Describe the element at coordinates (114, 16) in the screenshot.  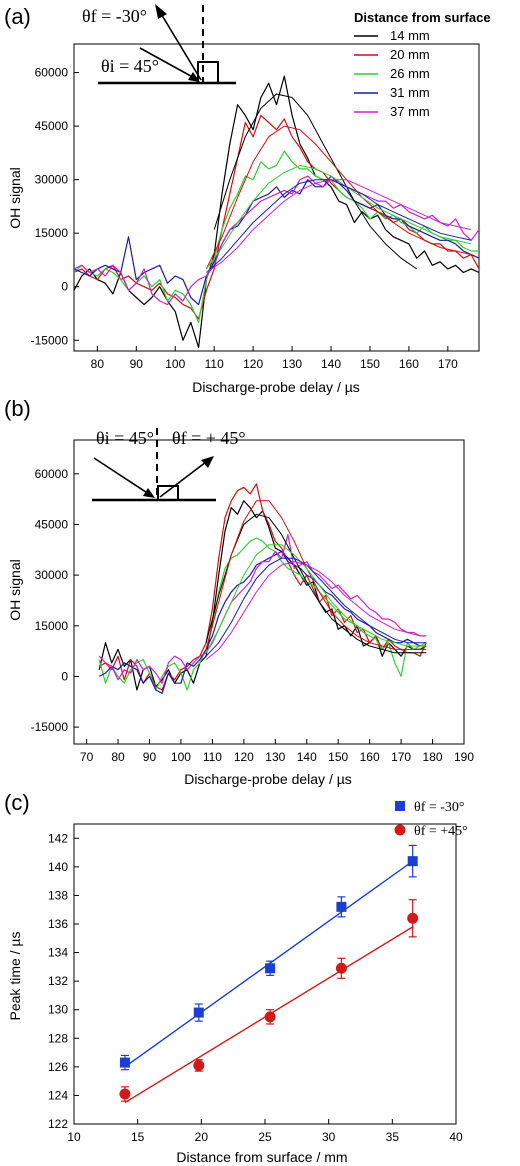
I see `theta-f-label: θf = -30°` at that location.